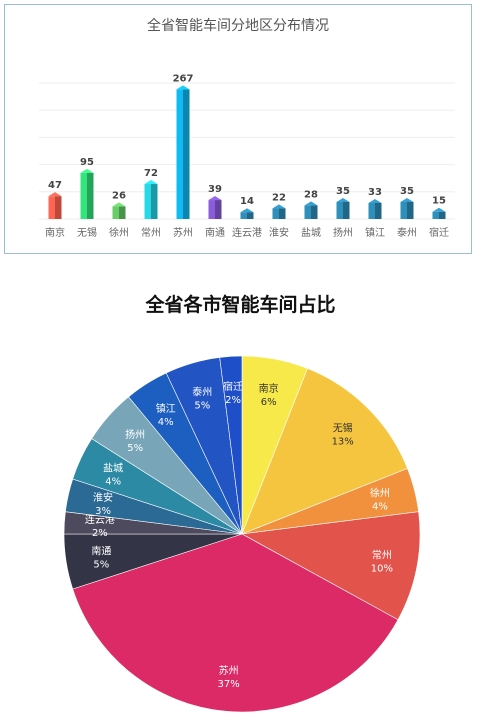 The height and width of the screenshot is (721, 481). Describe the element at coordinates (55, 232) in the screenshot. I see `bar-category-label: 南京` at that location.